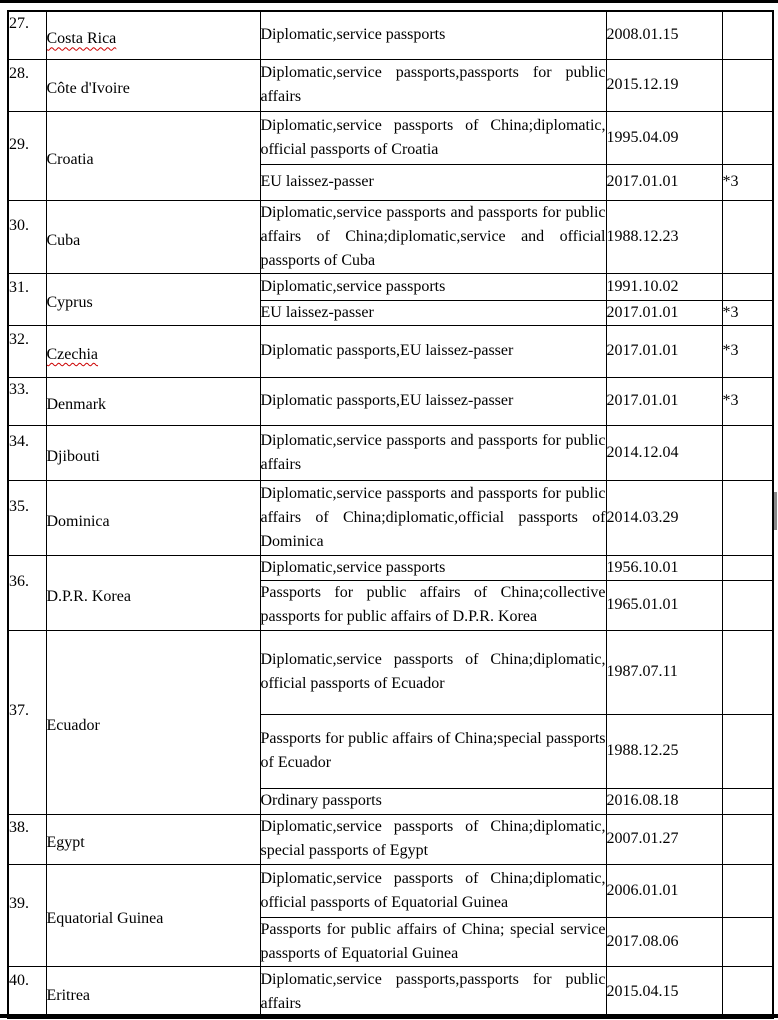 Image resolution: width=778 pixels, height=1020 pixels. Describe the element at coordinates (664, 992) in the screenshot. I see `effective-date-cell: 2015.04.15` at that location.